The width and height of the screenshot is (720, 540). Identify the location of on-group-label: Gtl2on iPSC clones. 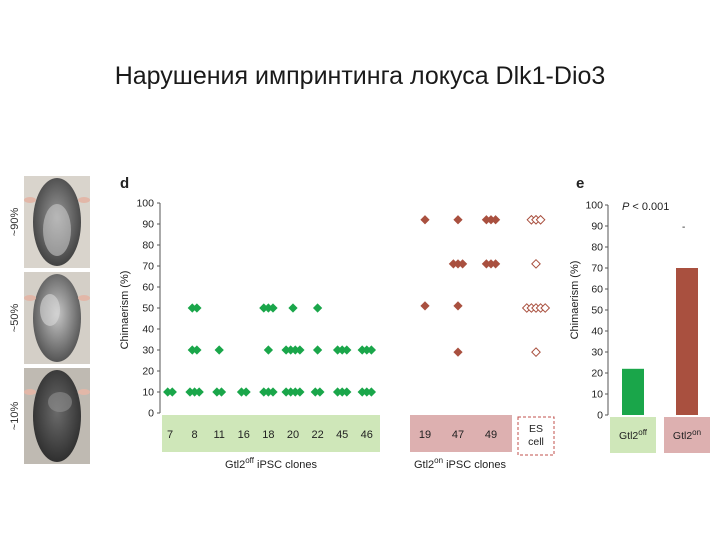
(460, 463).